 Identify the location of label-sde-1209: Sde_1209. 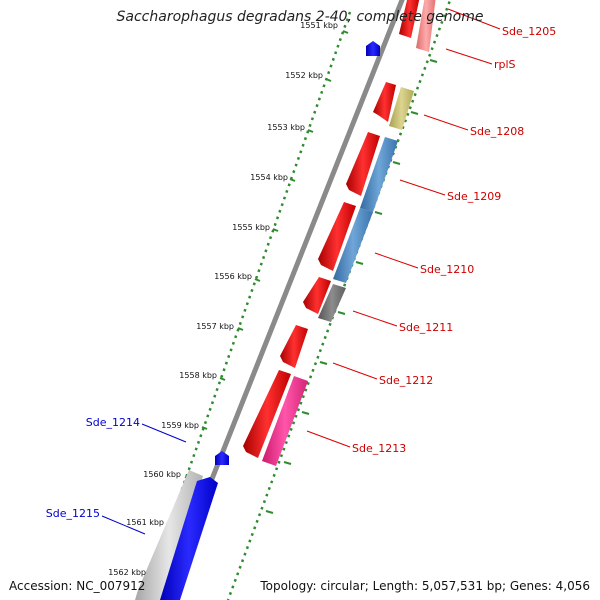
(474, 196).